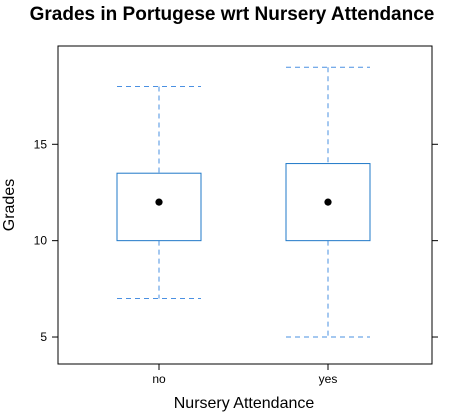  I want to click on x-axis-label: Nursery Attendance, so click(244, 403).